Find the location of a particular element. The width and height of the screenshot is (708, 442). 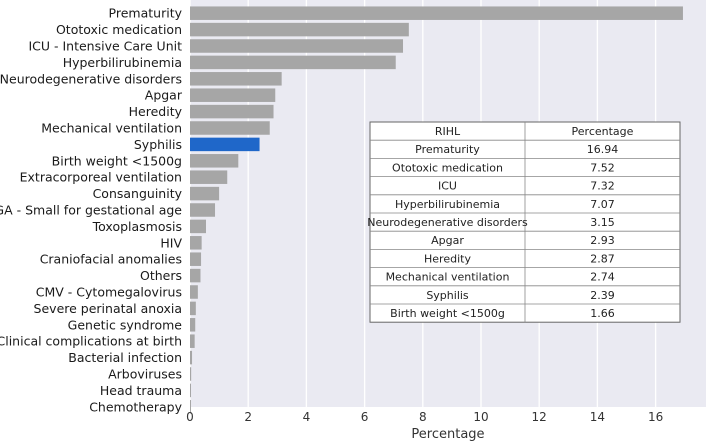

x-axis-ticks: 0 2 4 6 8 10 12 14 16 is located at coordinates (424, 417).